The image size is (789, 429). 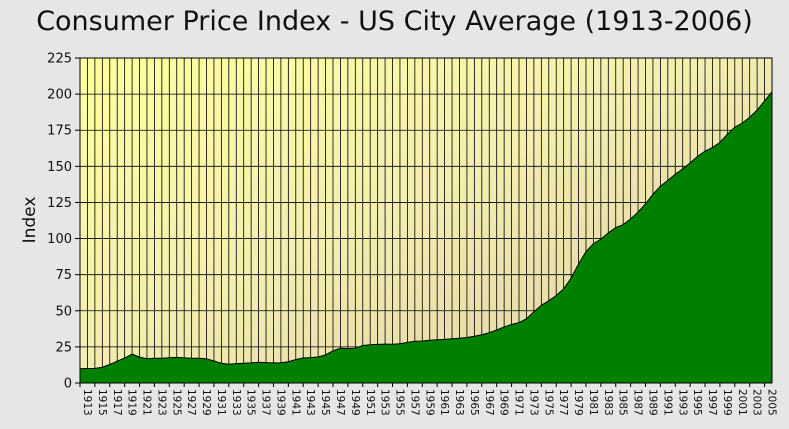 What do you see at coordinates (176, 402) in the screenshot?
I see `x-tick-label: 1925` at bounding box center [176, 402].